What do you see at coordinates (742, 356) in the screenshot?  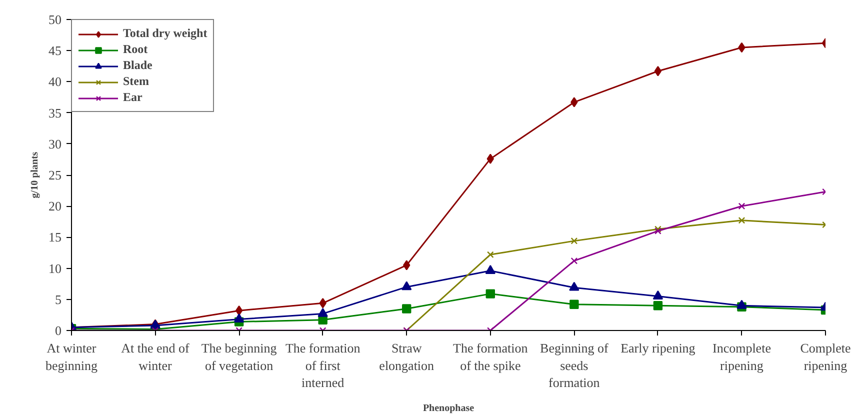 I see `x-tick-label: Incomplete ripening` at bounding box center [742, 356].